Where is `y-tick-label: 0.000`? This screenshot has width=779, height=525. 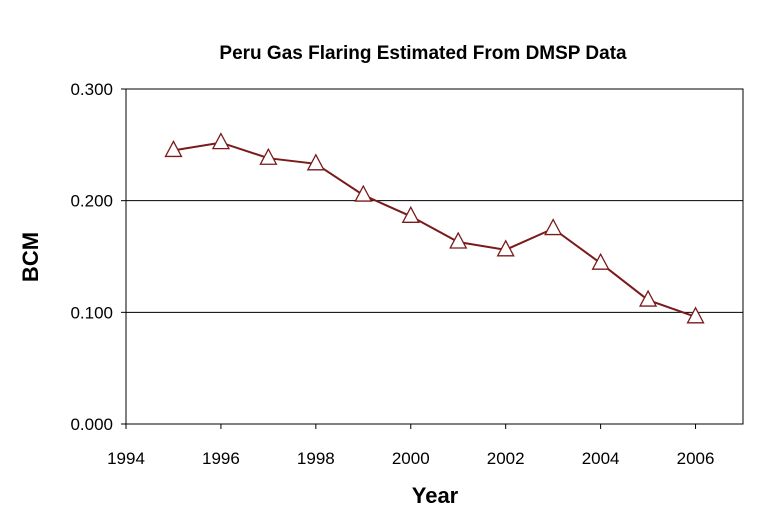 y-tick-label: 0.000 is located at coordinates (91, 424).